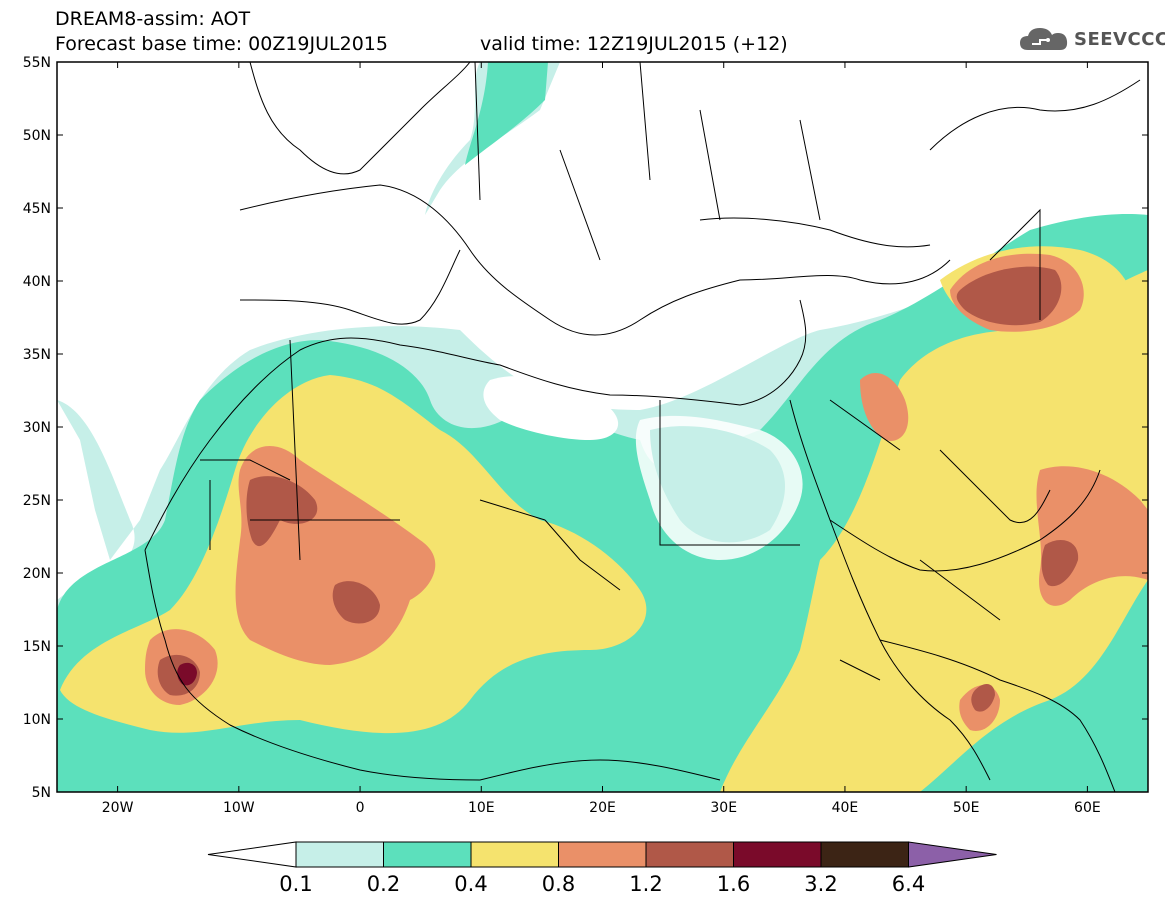  I want to click on lon-label: 20W, so click(118, 808).